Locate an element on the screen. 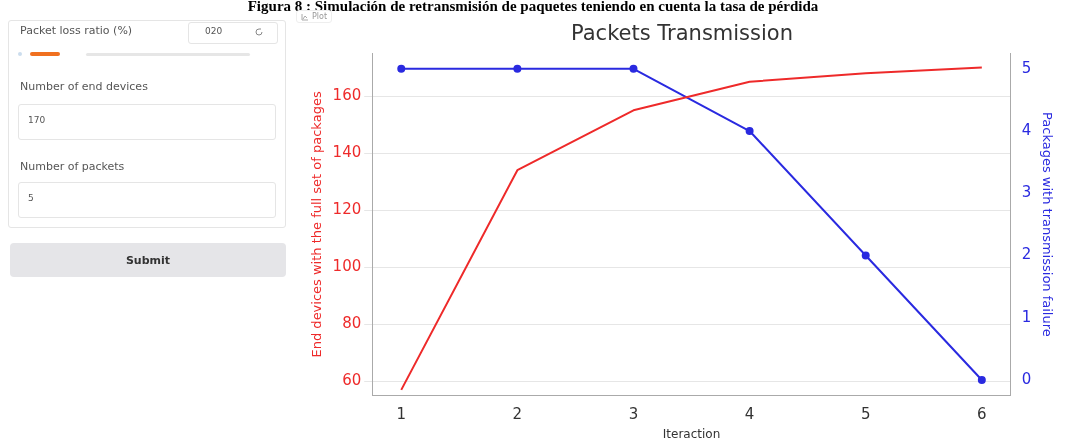  text: Submit is located at coordinates (148, 260).